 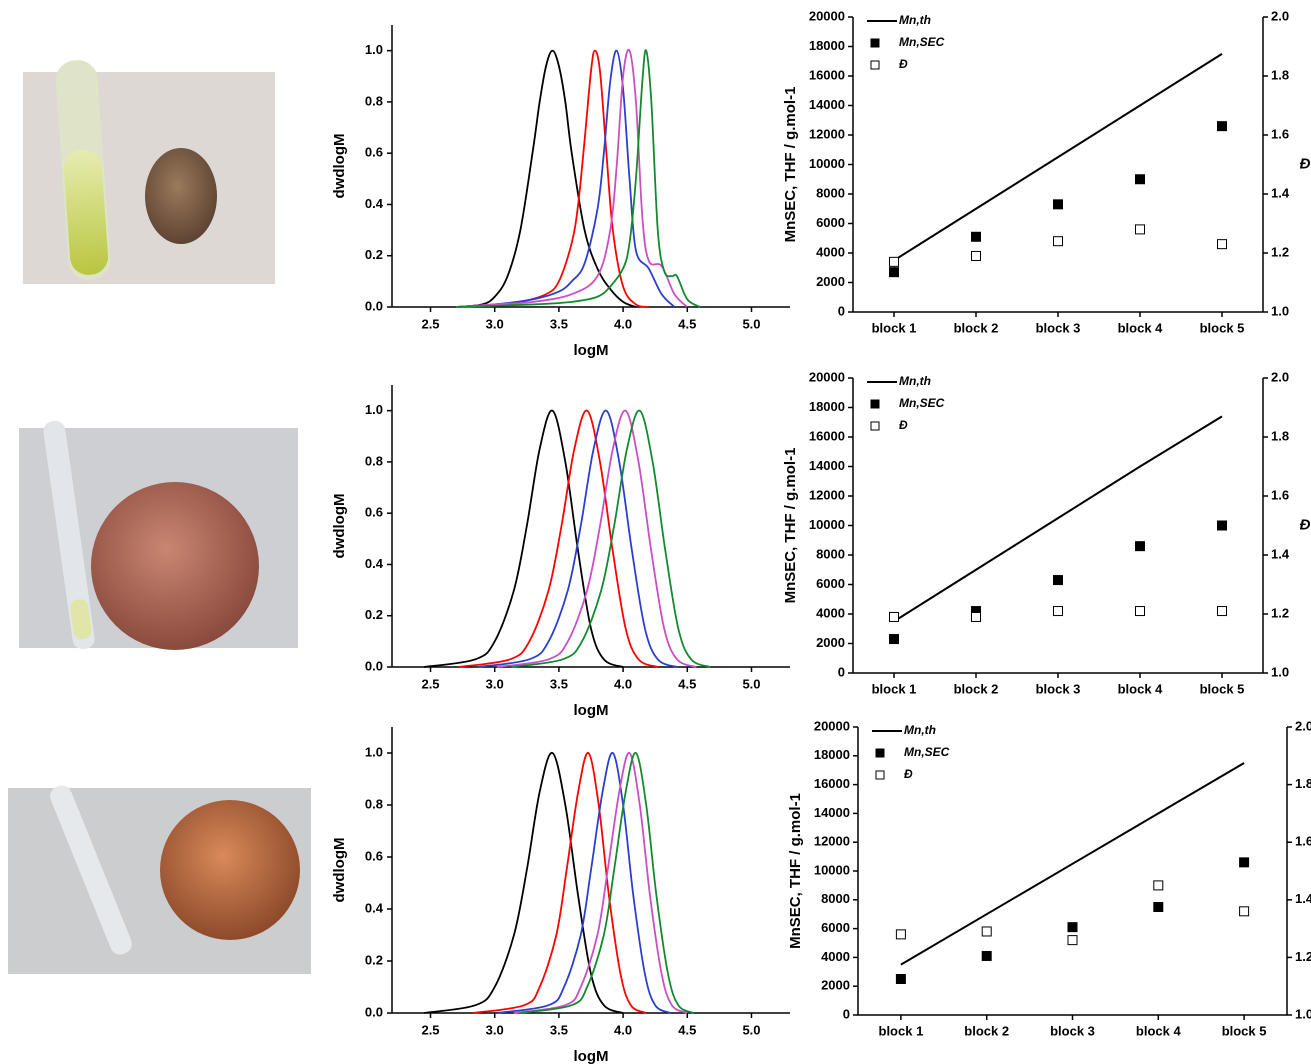 What do you see at coordinates (1058, 327) in the screenshot?
I see `x-tick-label: block 3` at bounding box center [1058, 327].